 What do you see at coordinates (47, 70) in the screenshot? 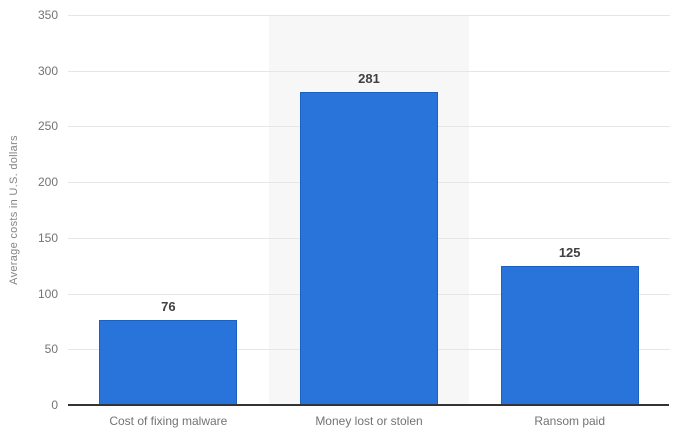
I see `y-axis-tick-label: 300` at bounding box center [47, 70].